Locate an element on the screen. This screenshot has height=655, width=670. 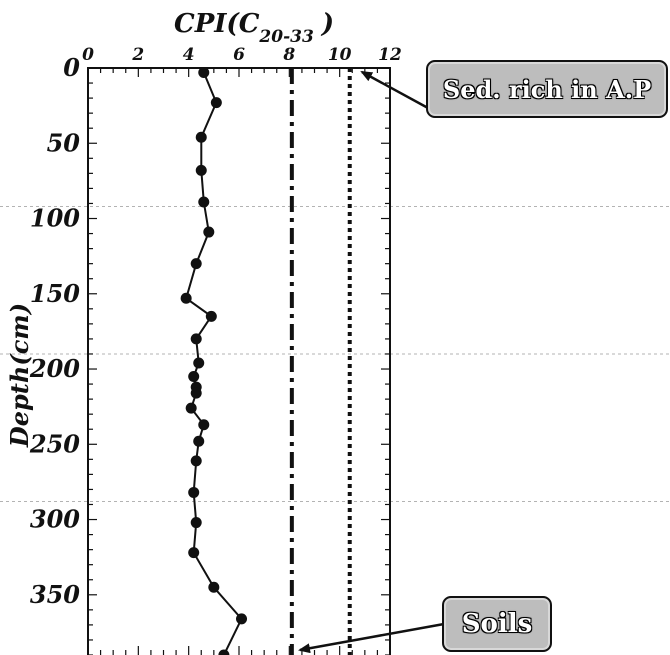
soils-callout: Soils is located at coordinates (497, 624).